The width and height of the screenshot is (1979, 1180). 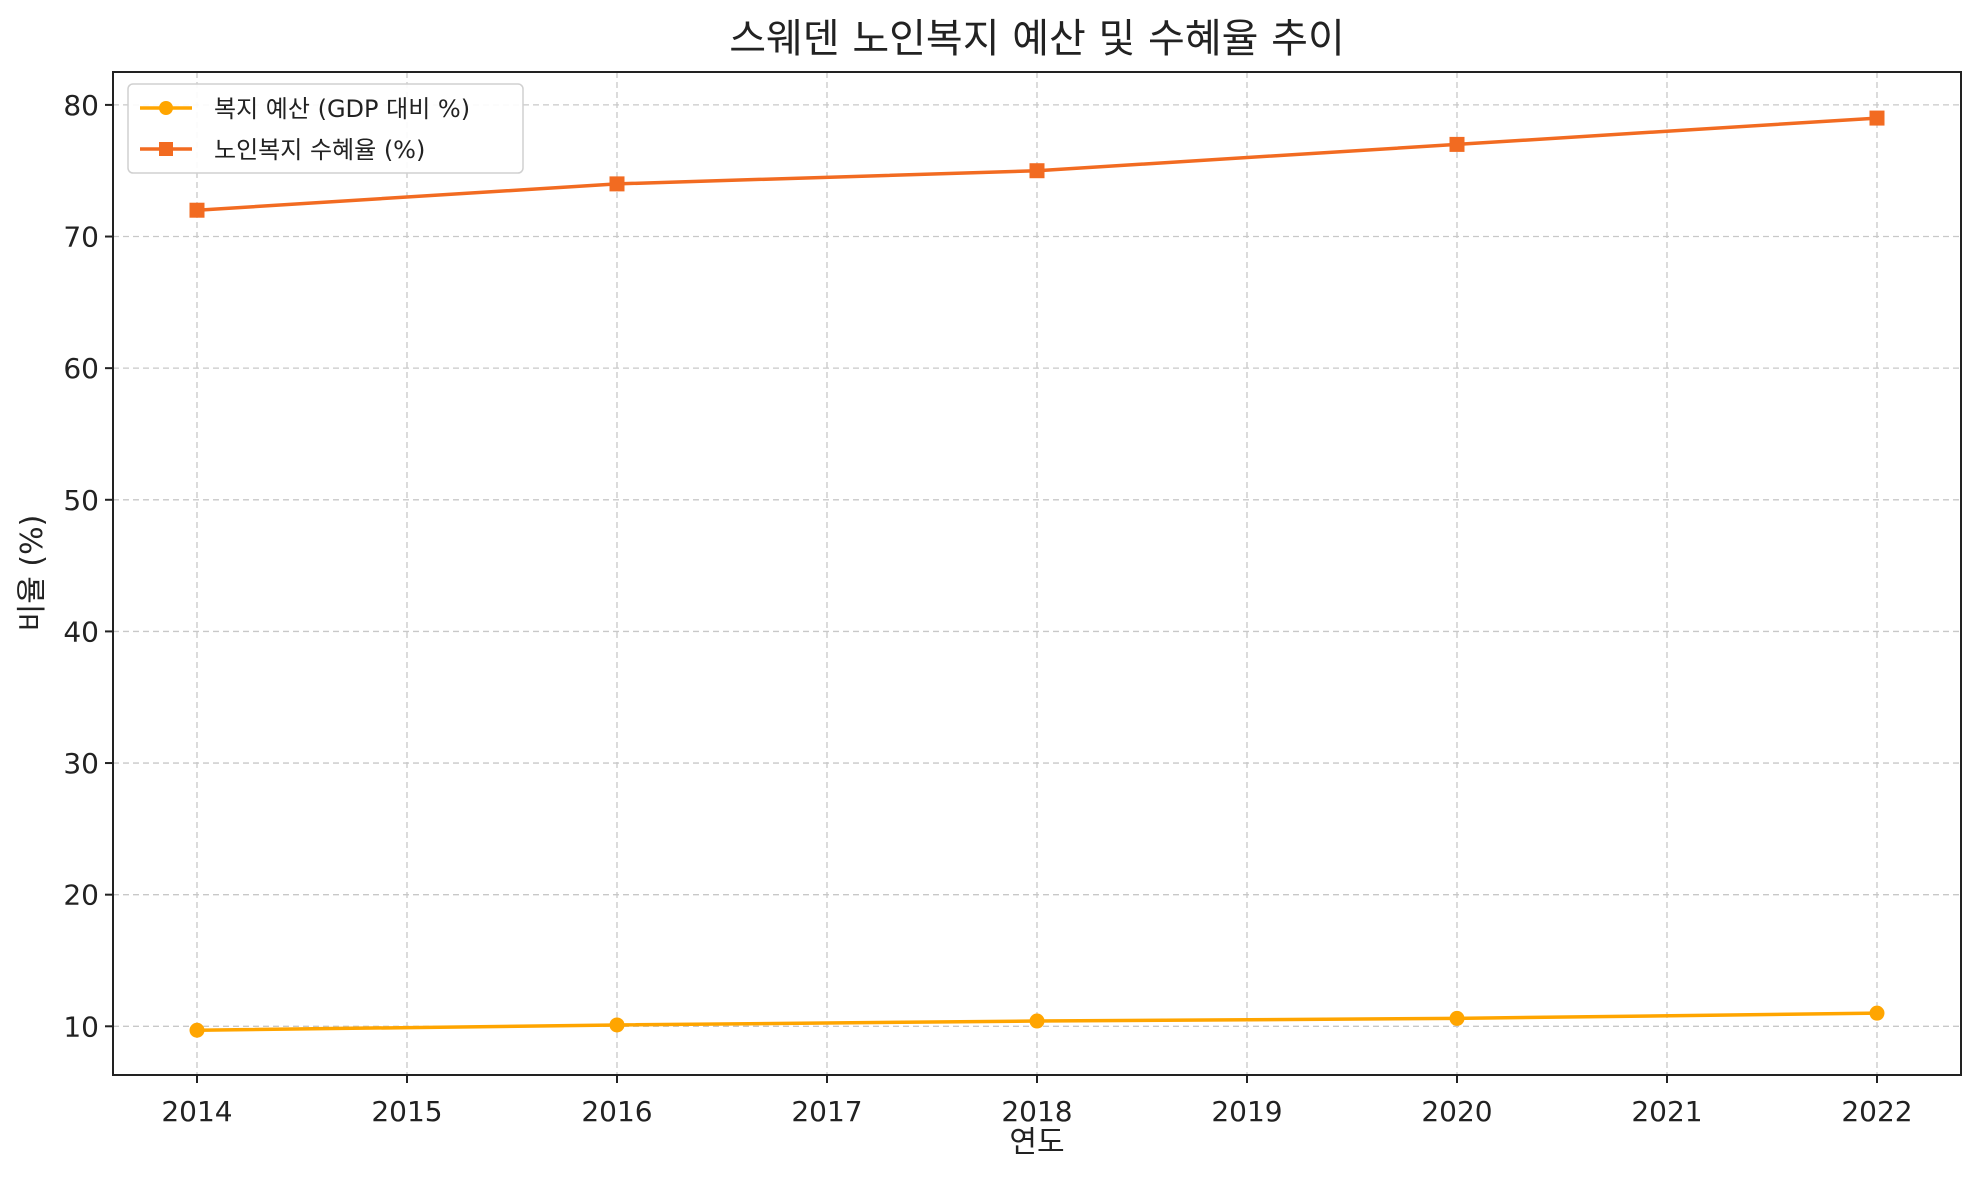 I want to click on y-tick-label: 40, so click(x=81, y=631).